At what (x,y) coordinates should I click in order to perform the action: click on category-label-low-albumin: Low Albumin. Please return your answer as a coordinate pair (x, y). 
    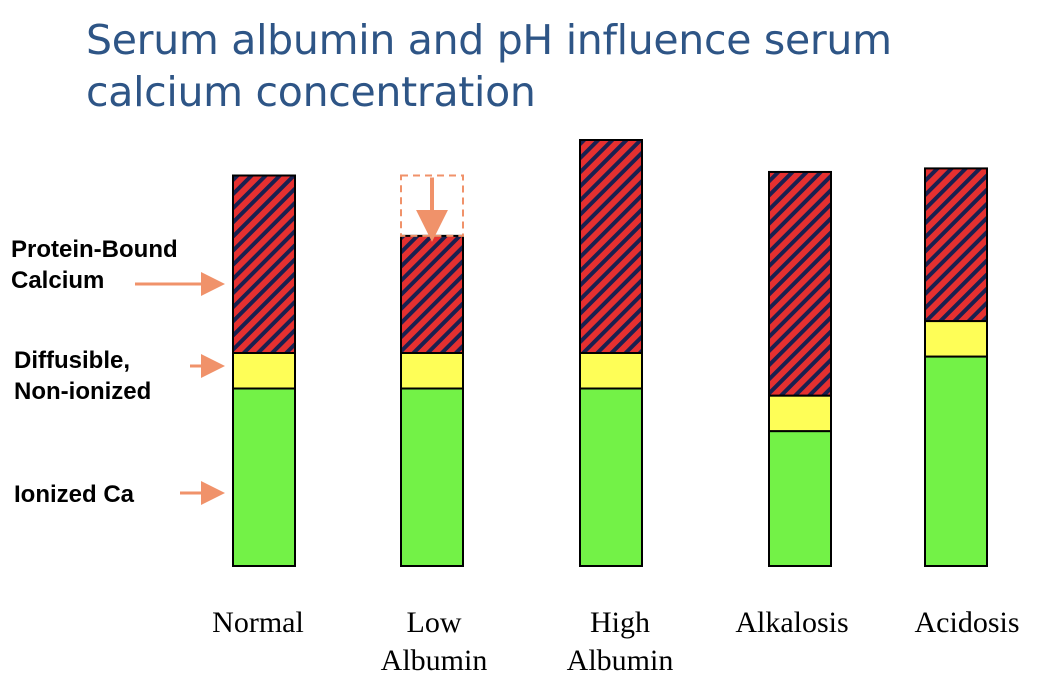
    Looking at the image, I should click on (434, 642).